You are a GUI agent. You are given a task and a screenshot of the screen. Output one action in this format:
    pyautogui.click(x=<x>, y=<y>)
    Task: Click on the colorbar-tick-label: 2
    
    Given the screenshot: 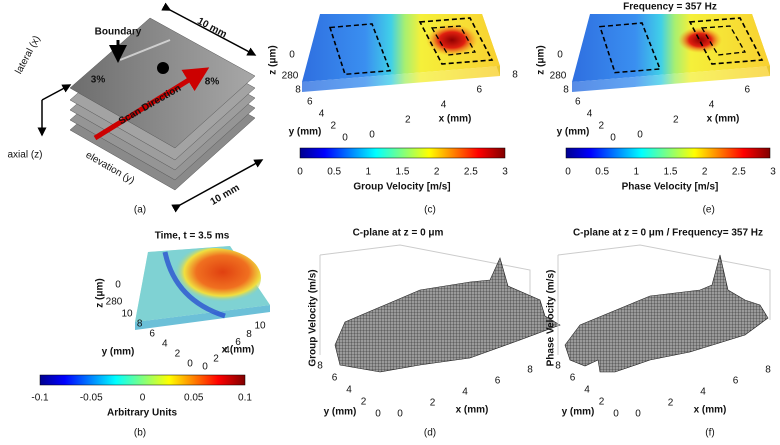 What is the action you would take?
    pyautogui.click(x=705, y=172)
    